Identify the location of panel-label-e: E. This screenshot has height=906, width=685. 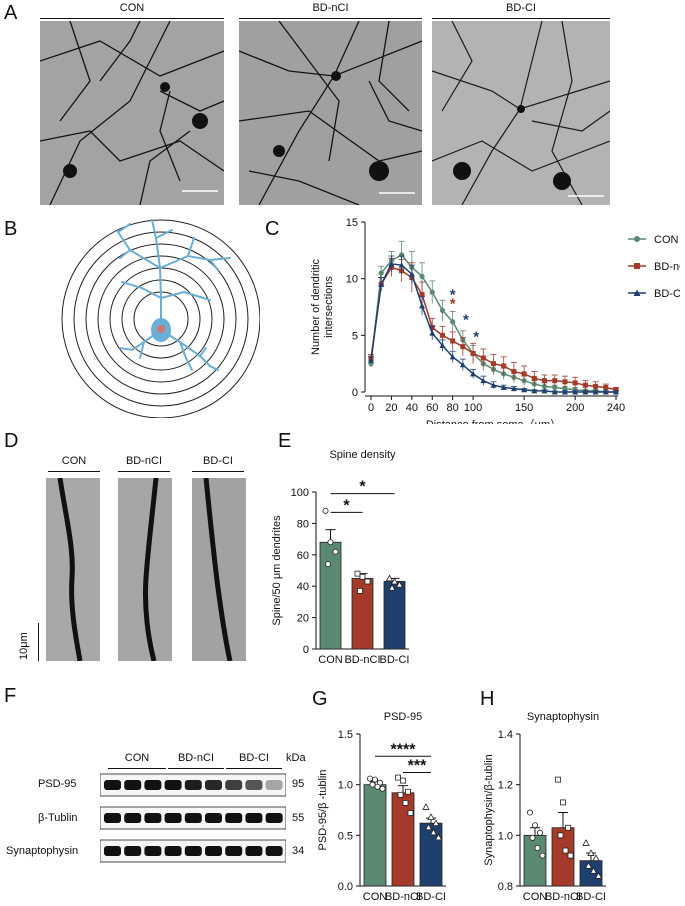
(285, 441).